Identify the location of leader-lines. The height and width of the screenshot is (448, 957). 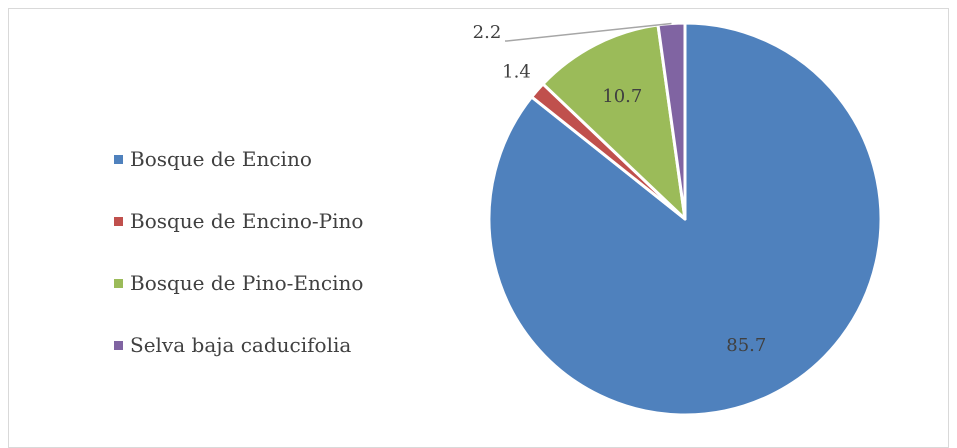
(588, 32).